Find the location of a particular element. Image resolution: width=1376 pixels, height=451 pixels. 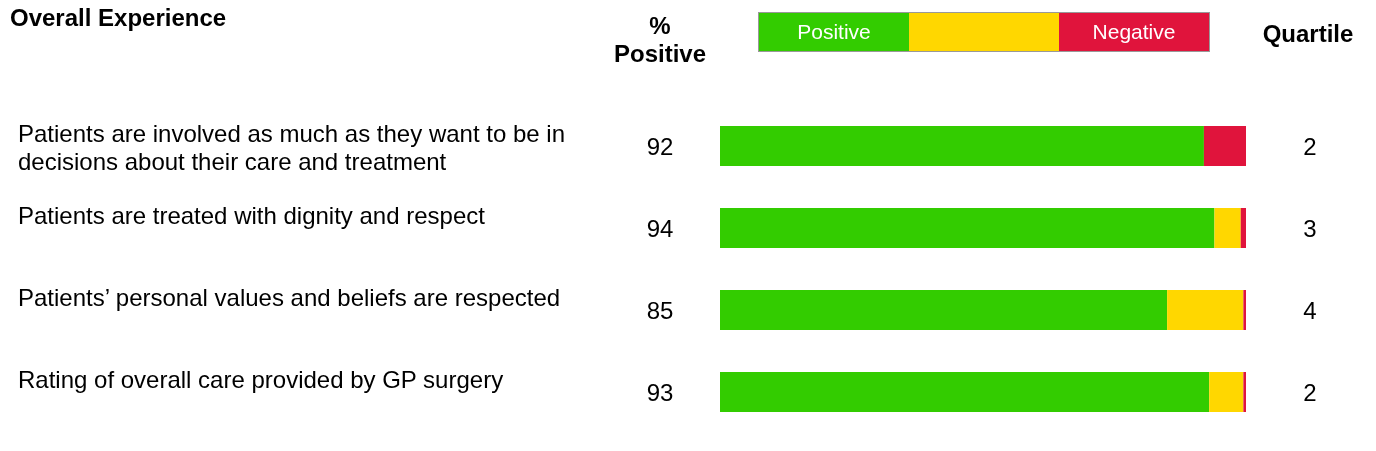

text: Quartile is located at coordinates (1308, 34).